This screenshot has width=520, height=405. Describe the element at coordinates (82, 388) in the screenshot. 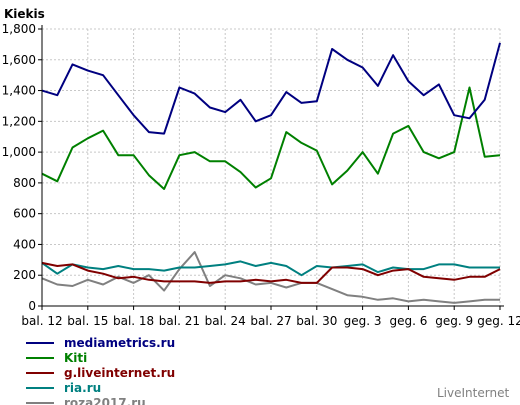

I see `legend-label-ria-ru: ria.ru` at that location.